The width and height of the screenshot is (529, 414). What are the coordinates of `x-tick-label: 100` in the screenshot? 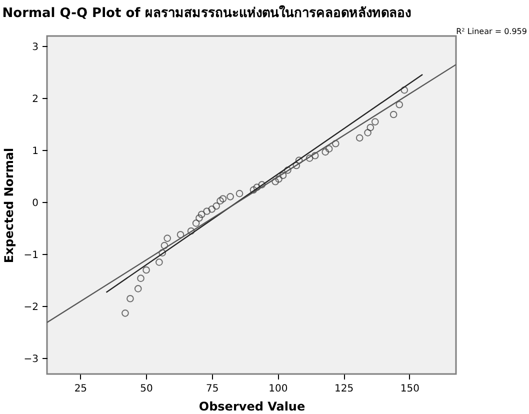 It's located at (278, 389).